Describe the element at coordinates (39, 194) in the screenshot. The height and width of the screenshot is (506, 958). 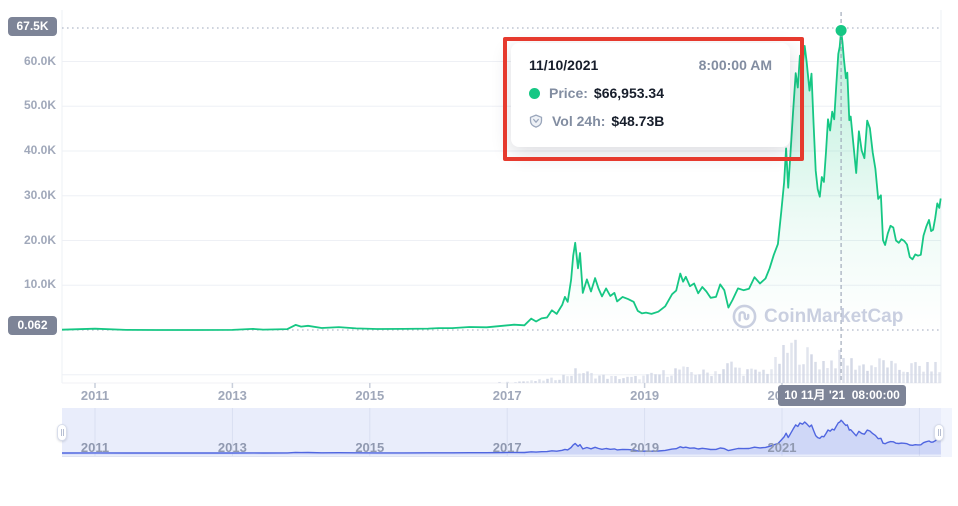
I see `y-tick-label: 30.0K` at that location.